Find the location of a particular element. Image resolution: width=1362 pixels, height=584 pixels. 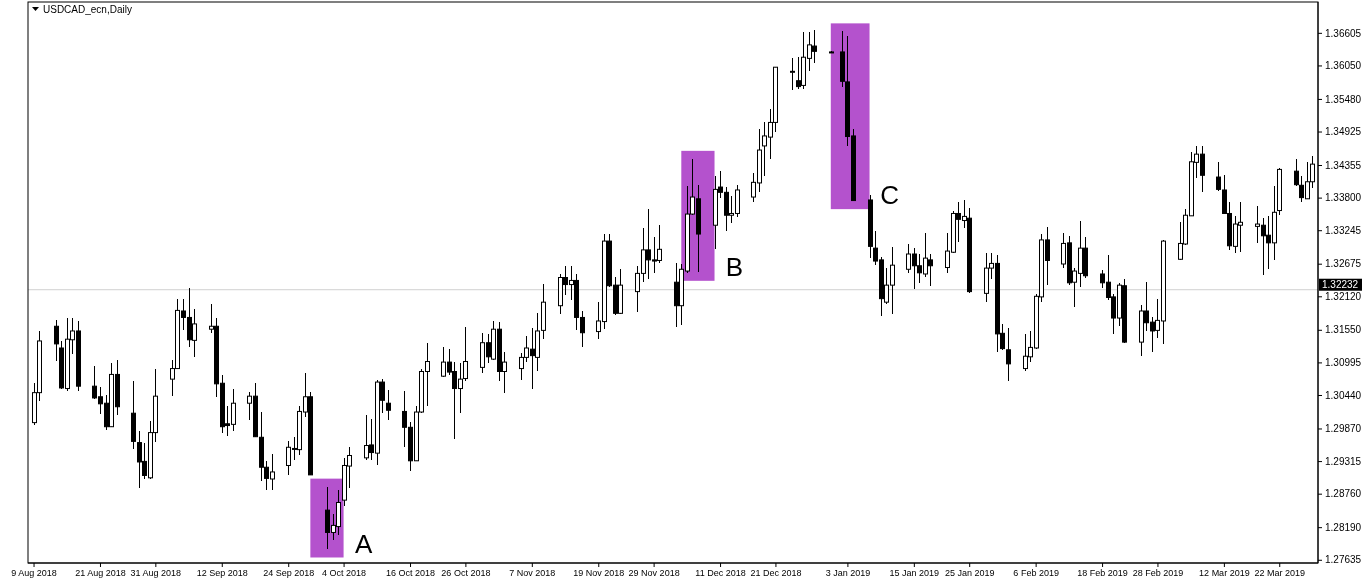

ref-line-label: 1.32232 is located at coordinates (1340, 285).